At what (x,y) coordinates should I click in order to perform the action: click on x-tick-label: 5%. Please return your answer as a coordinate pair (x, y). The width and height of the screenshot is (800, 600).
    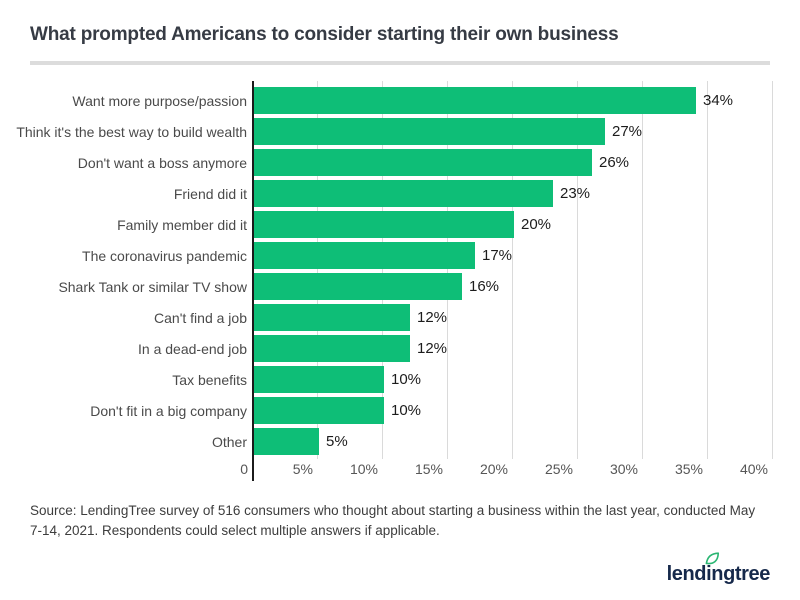
    Looking at the image, I should click on (302, 469).